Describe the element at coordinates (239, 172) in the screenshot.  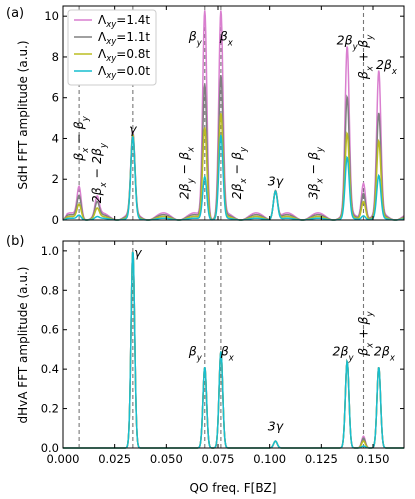
I see `peak-annotation: 2βx − βy` at that location.